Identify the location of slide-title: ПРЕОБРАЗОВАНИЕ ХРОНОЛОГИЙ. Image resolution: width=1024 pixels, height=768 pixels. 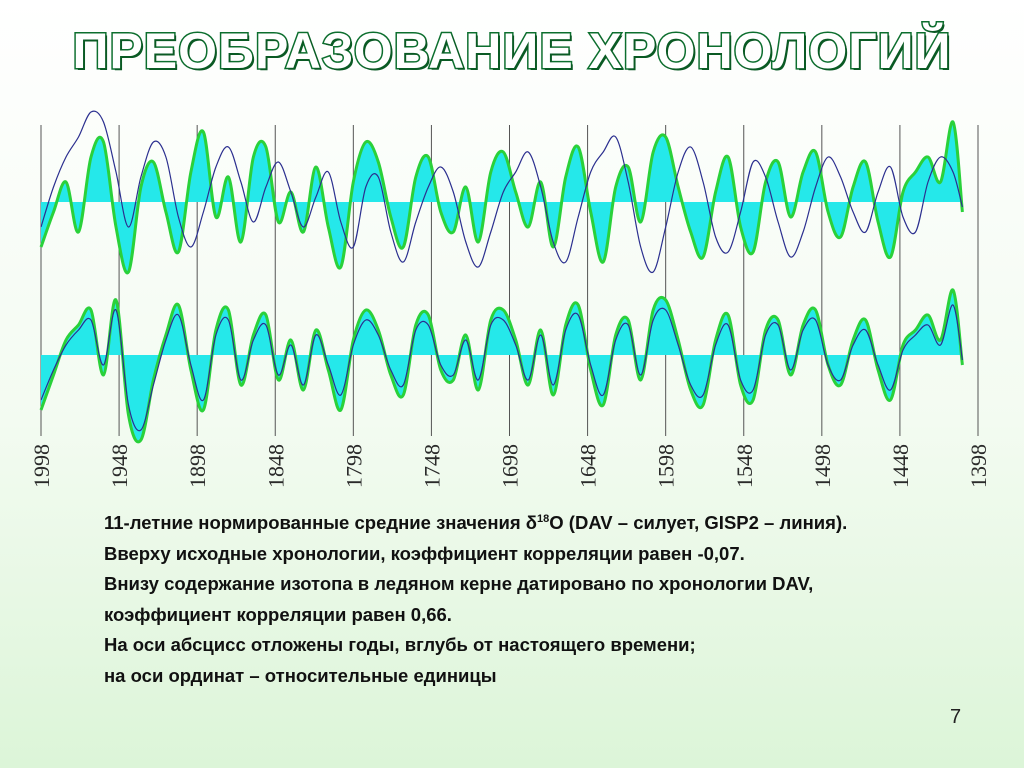
(511, 51).